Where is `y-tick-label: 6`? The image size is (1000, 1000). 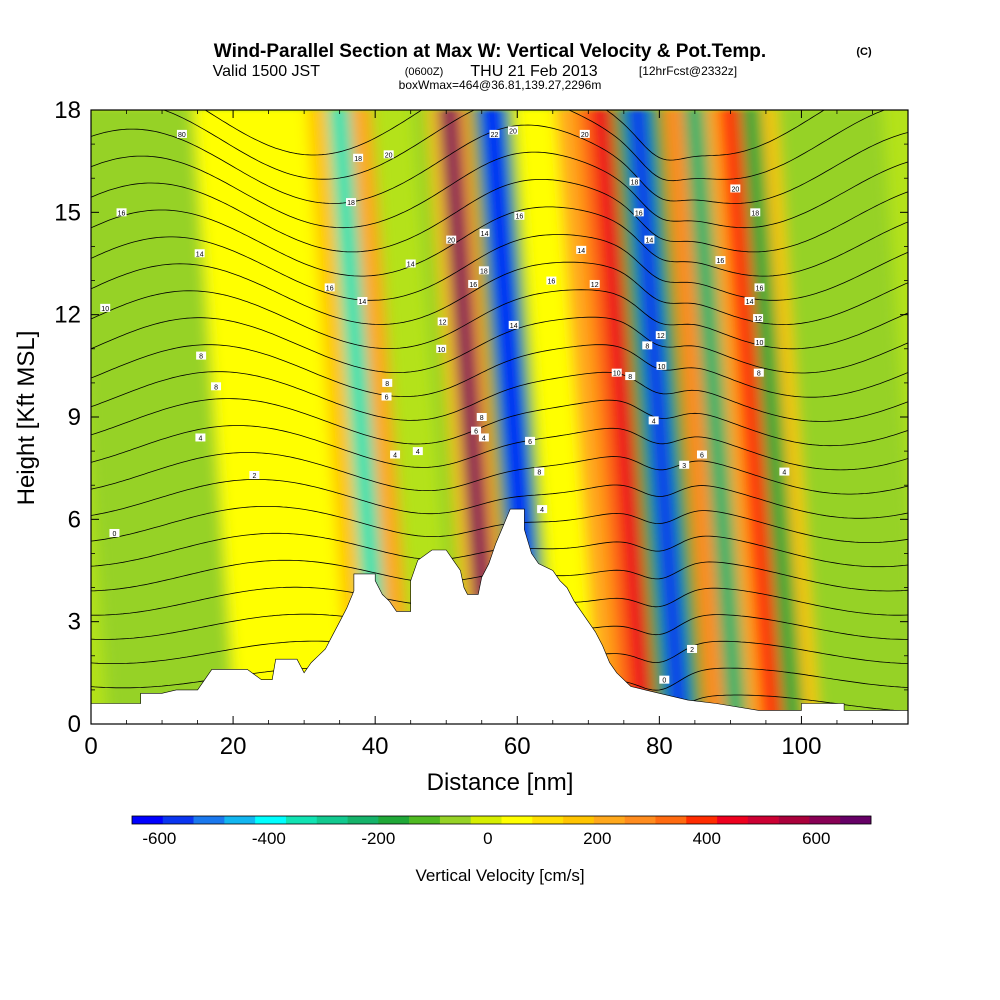 y-tick-label: 6 is located at coordinates (74, 519).